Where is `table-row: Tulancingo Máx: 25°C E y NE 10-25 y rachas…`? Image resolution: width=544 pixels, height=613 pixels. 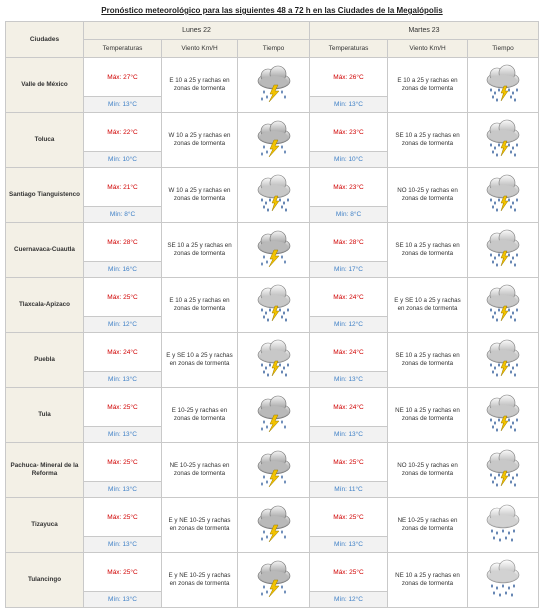
table-row: Tulancingo Máx: 25°C E y NE 10-25 y rachas… is located at coordinates (272, 580).